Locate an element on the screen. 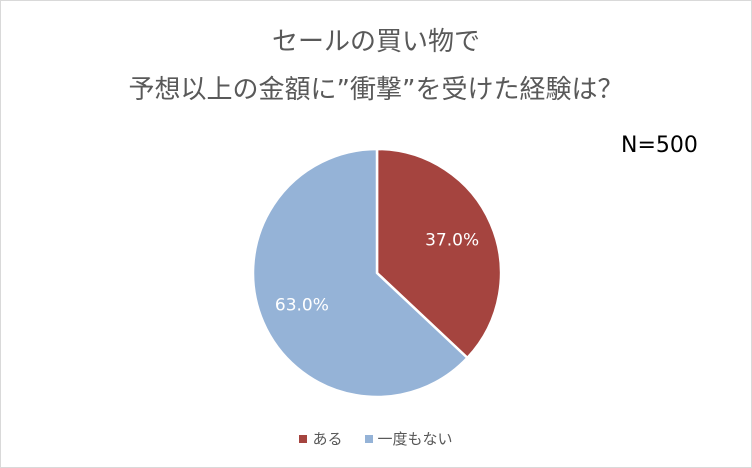  data-label-0: 37.0% is located at coordinates (452, 240).